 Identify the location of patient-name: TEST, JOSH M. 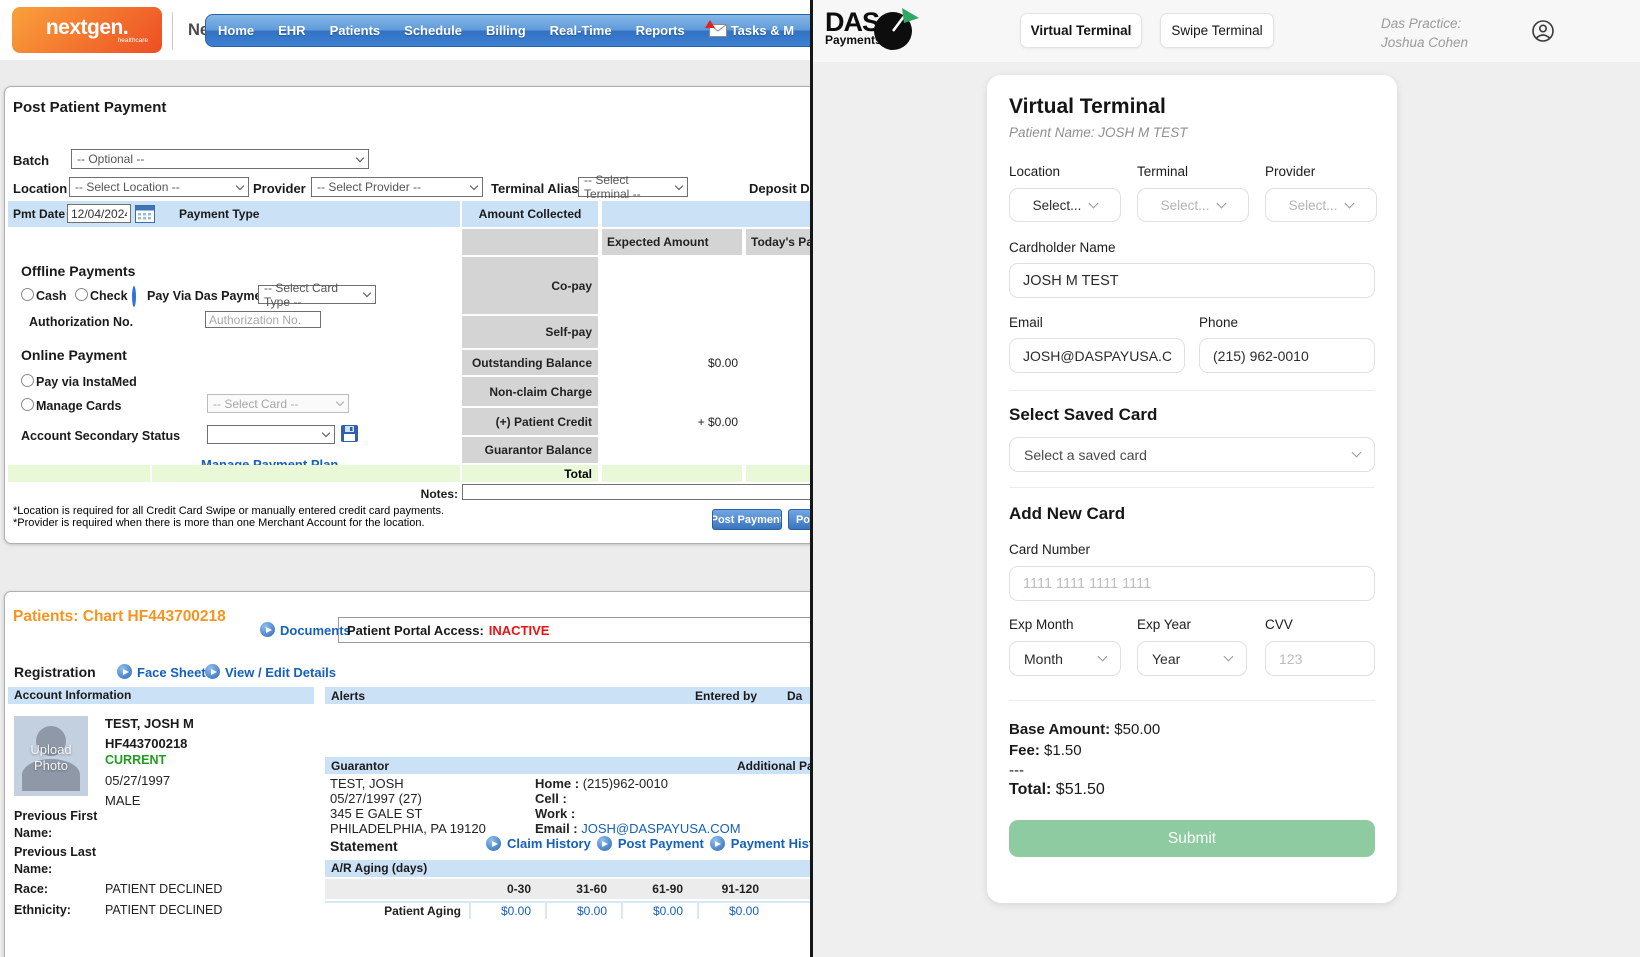
(149, 723).